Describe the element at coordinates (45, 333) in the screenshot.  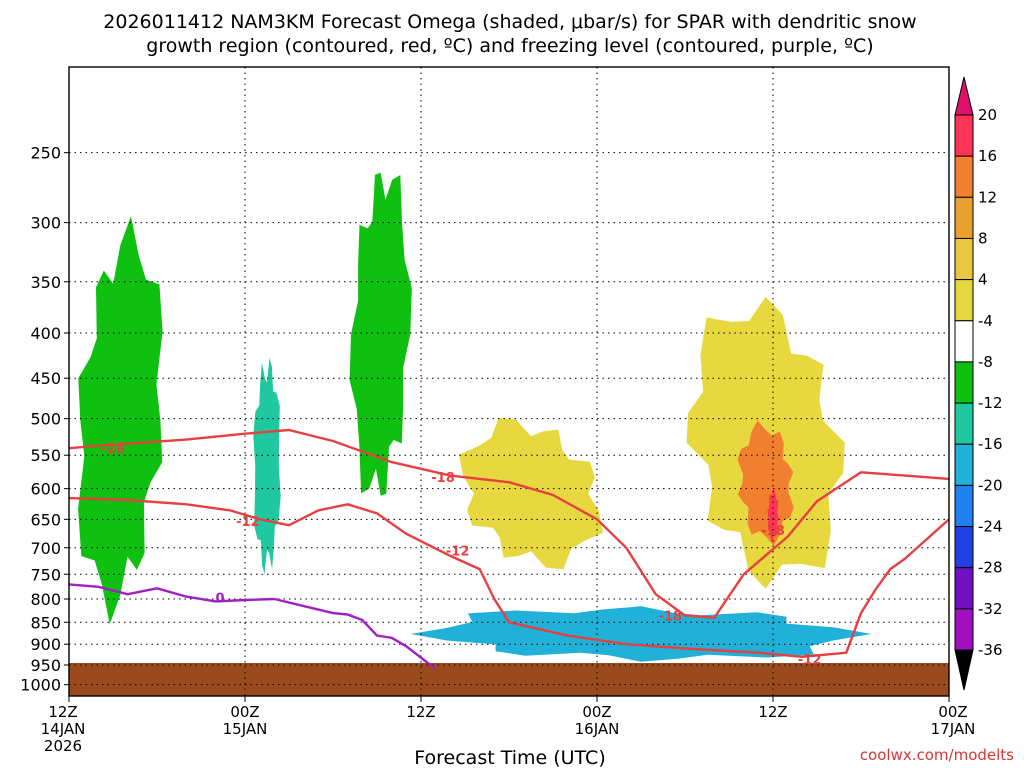
I see `y-tick-label-400: 400` at that location.